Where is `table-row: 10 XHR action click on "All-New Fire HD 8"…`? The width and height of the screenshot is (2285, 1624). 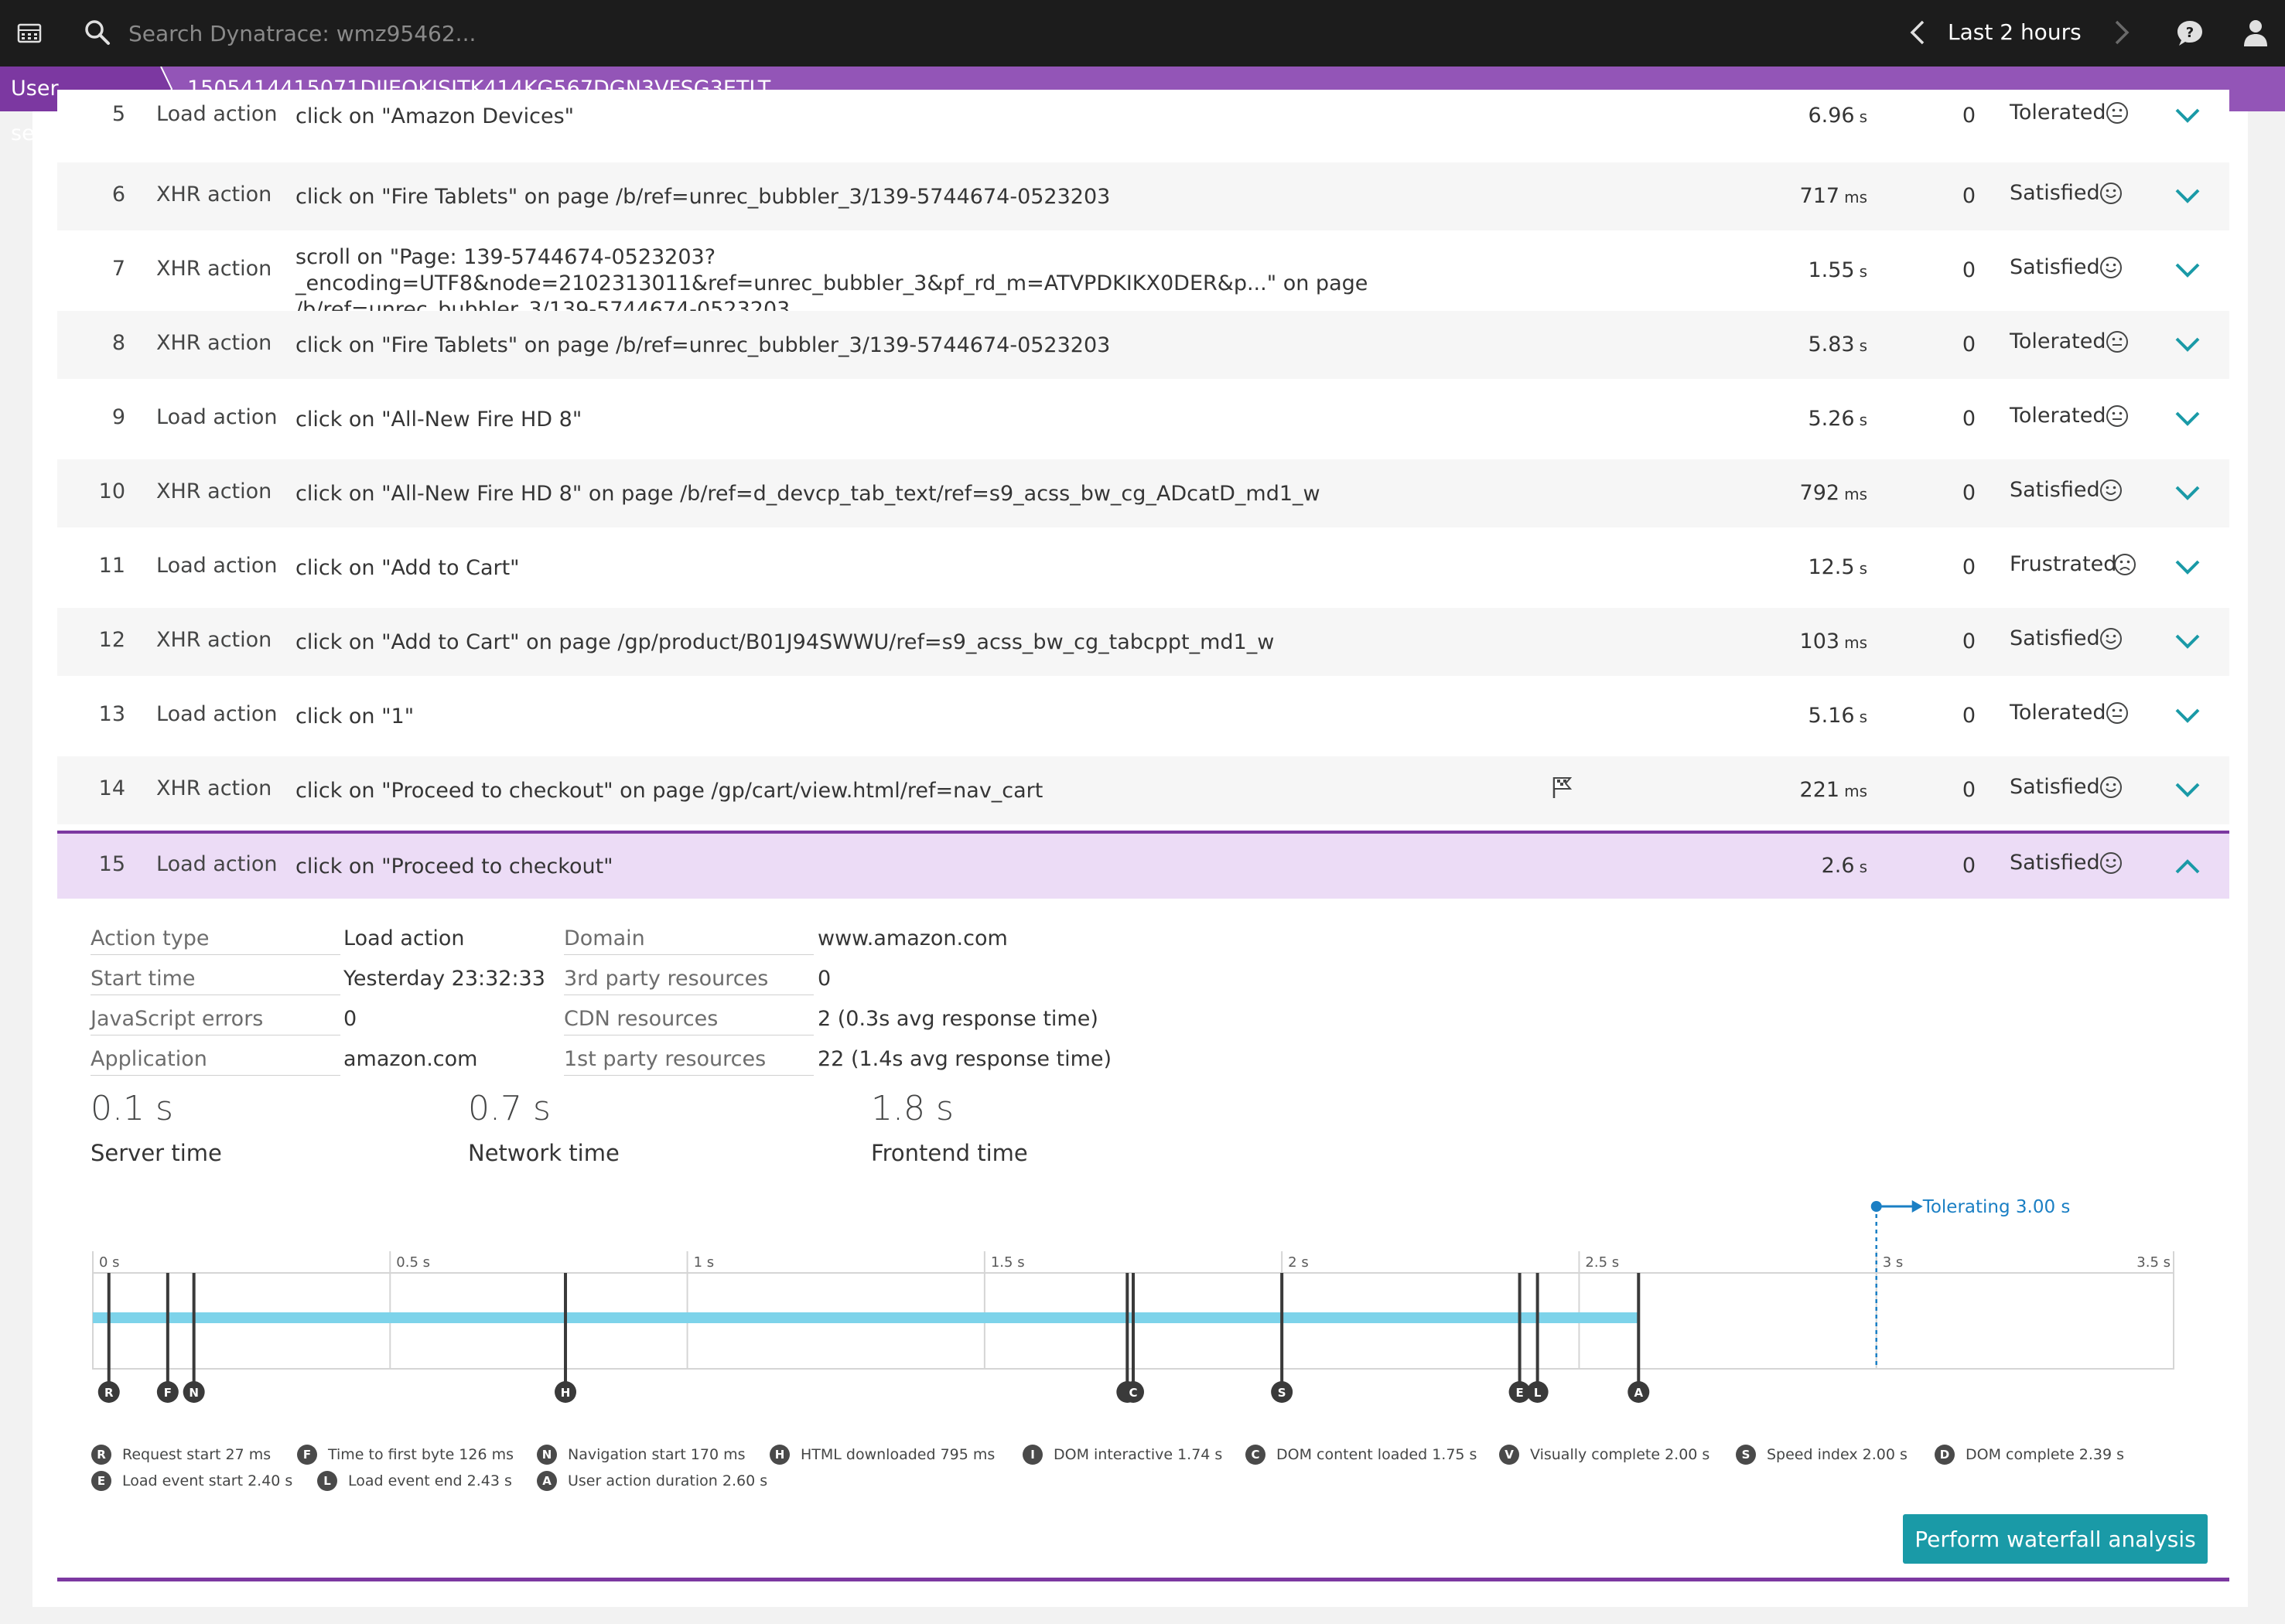 table-row: 10 XHR action click on "All-New Fire HD 8"… is located at coordinates (1143, 493).